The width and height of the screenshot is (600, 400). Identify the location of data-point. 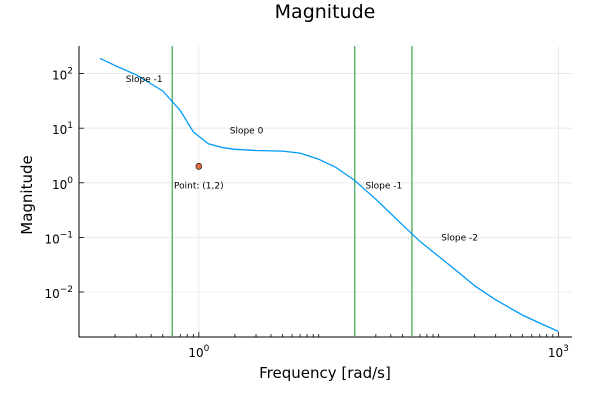
(199, 166).